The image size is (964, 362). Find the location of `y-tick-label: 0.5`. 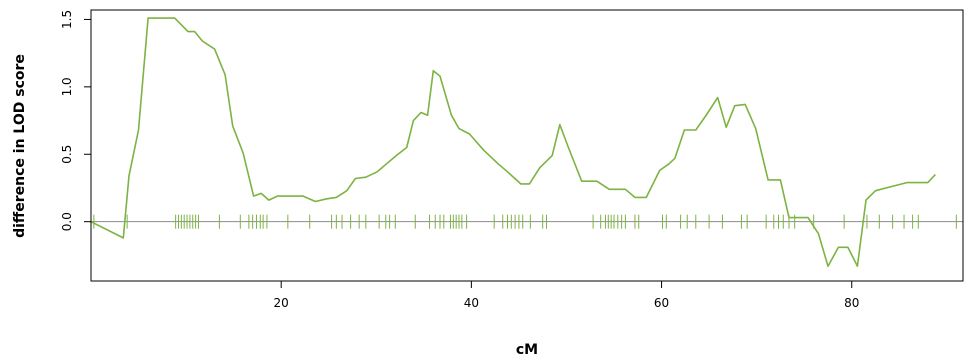

y-tick-label: 0.5 is located at coordinates (67, 154).